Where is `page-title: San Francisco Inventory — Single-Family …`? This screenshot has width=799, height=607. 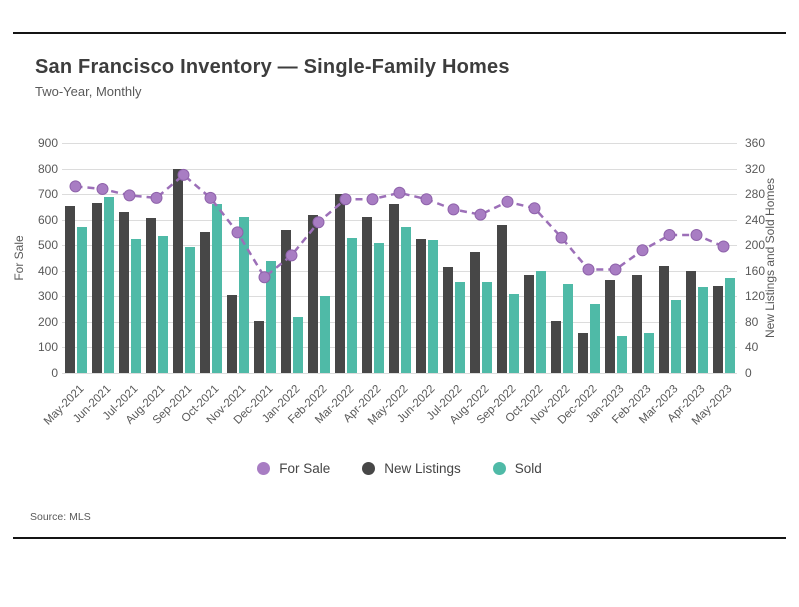
page-title: San Francisco Inventory — Single-Family … is located at coordinates (272, 67).